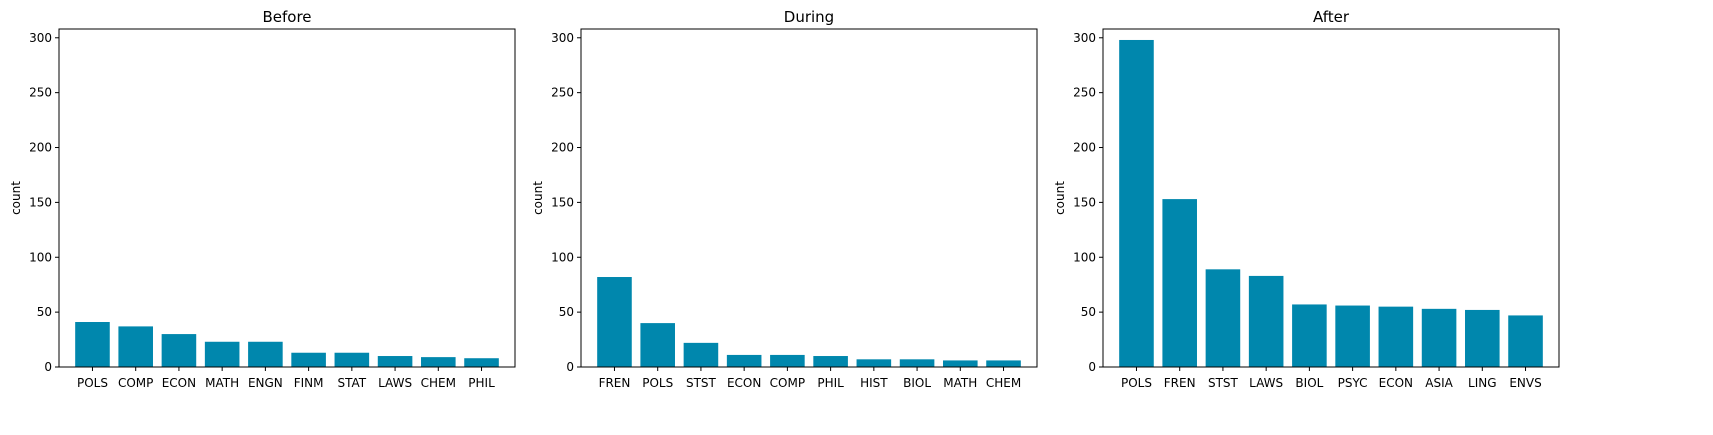  I want to click on bar-finm, so click(308, 359).